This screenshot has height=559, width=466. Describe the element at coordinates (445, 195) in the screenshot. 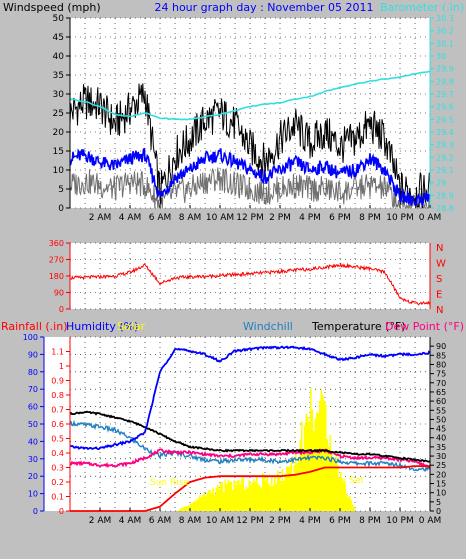

I see `y-tick-label: 28.9` at that location.